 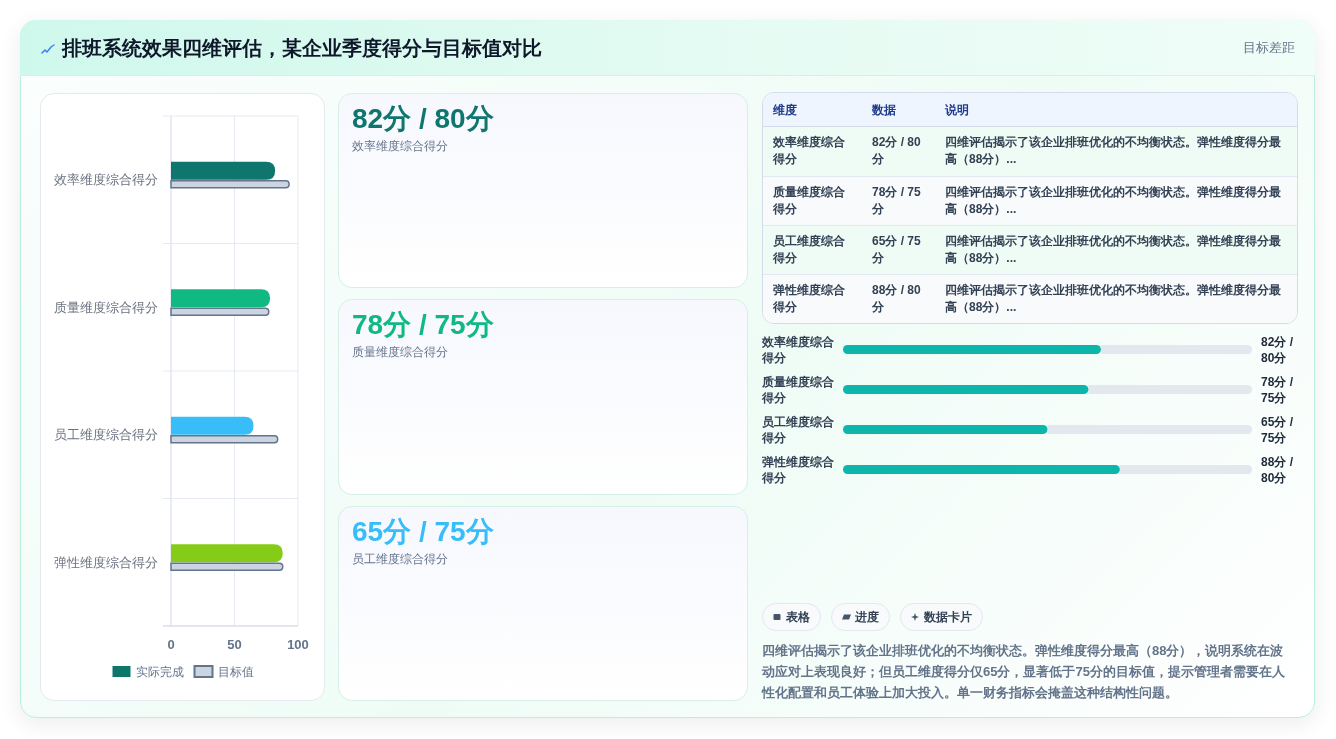 What do you see at coordinates (1277, 389) in the screenshot?
I see `value-label: 78分 / 75分` at bounding box center [1277, 389].